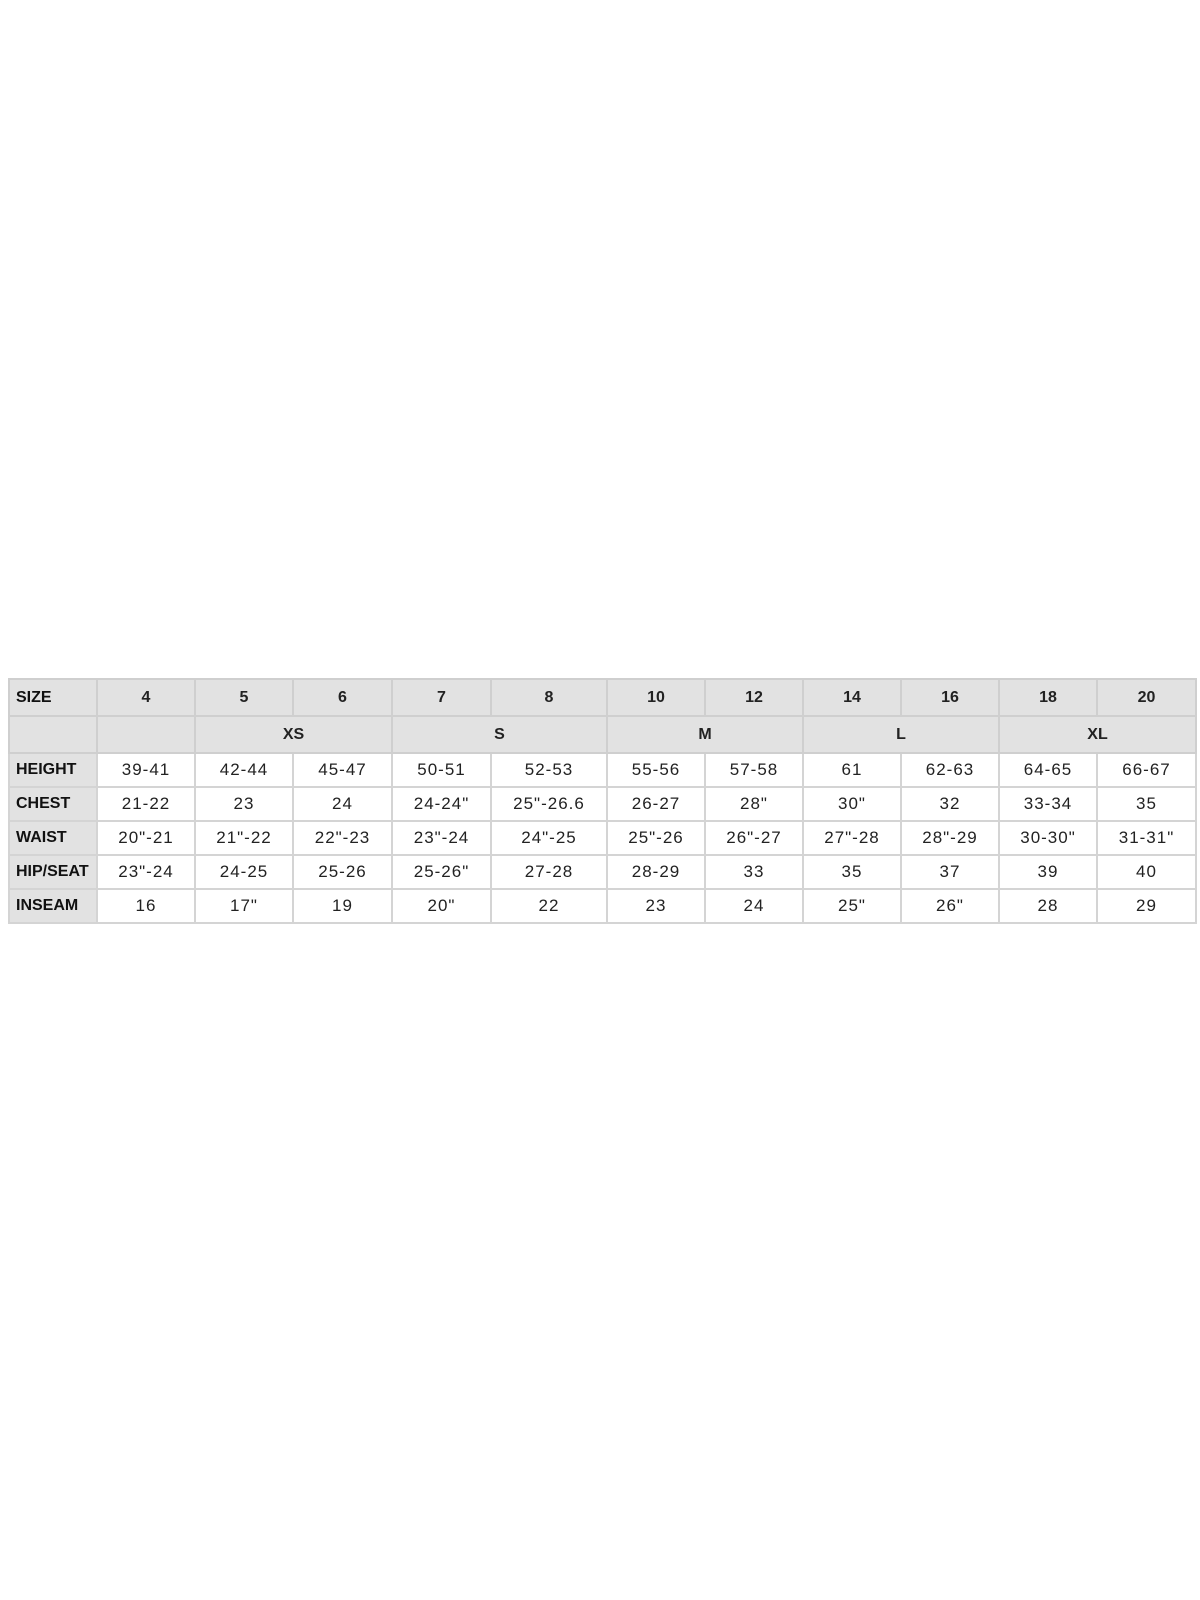  What do you see at coordinates (549, 872) in the screenshot?
I see `measurement-cell: 27-28` at bounding box center [549, 872].